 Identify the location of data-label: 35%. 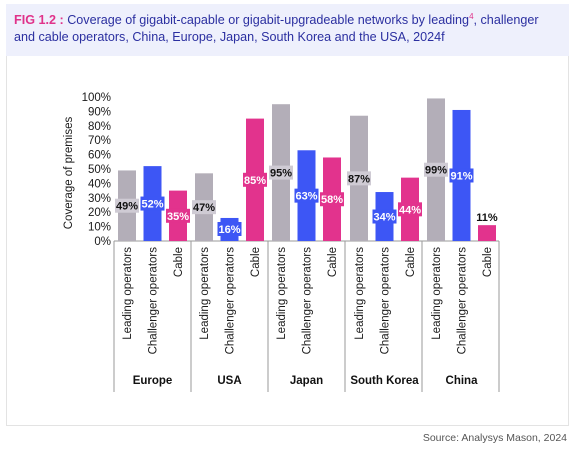
(178, 217).